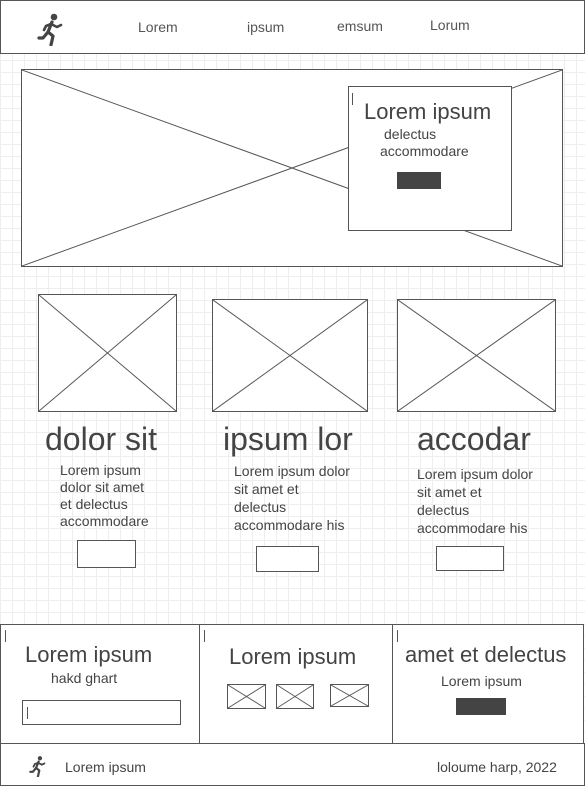 This screenshot has height=786, width=585. Describe the element at coordinates (289, 525) in the screenshot. I see `card-2-body-line: accommodare his` at that location.